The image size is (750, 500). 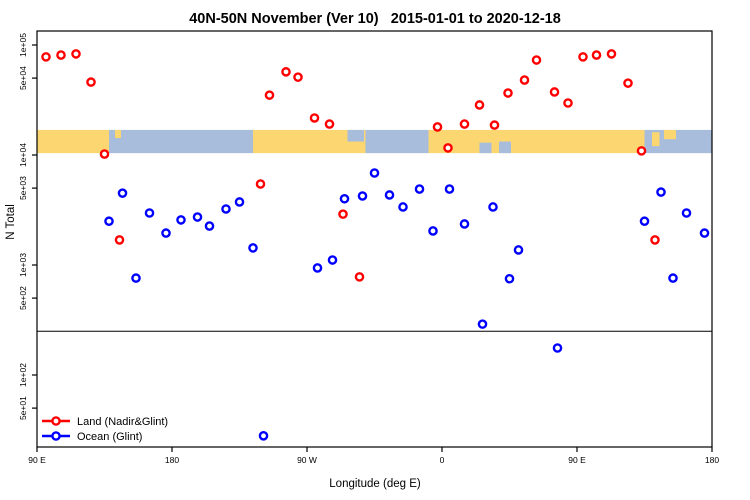 I want to click on y-tick-label: 1e+04, so click(x=23, y=155).